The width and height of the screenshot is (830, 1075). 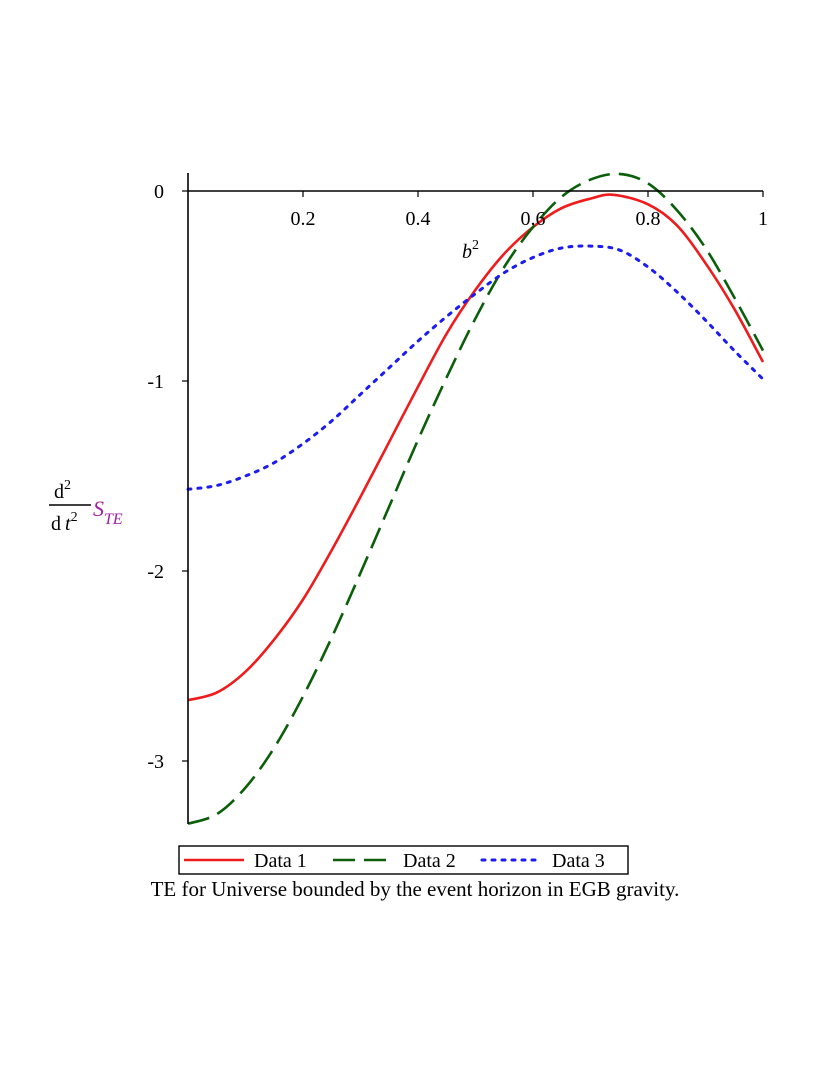 I want to click on x-tick-label: 0.2, so click(x=303, y=219).